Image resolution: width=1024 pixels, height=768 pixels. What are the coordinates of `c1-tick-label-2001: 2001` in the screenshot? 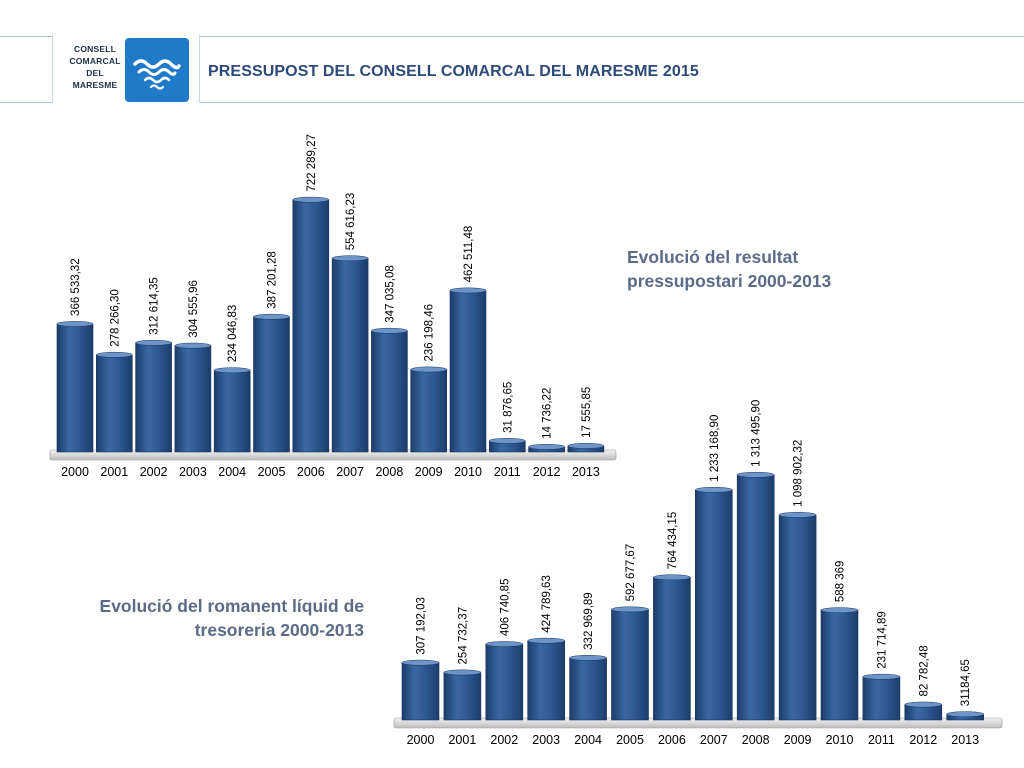 It's located at (114, 472).